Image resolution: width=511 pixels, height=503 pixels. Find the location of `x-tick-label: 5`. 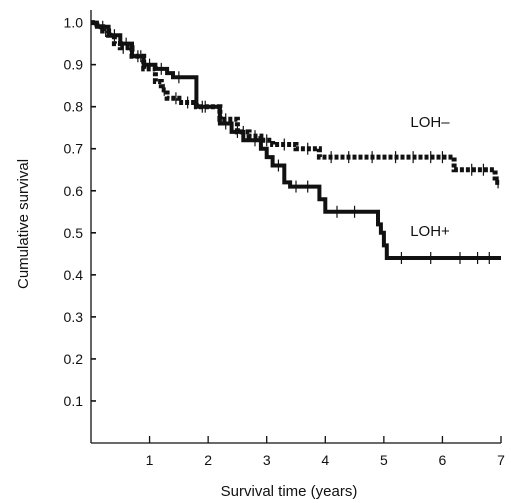

x-tick-label: 5 is located at coordinates (384, 460).